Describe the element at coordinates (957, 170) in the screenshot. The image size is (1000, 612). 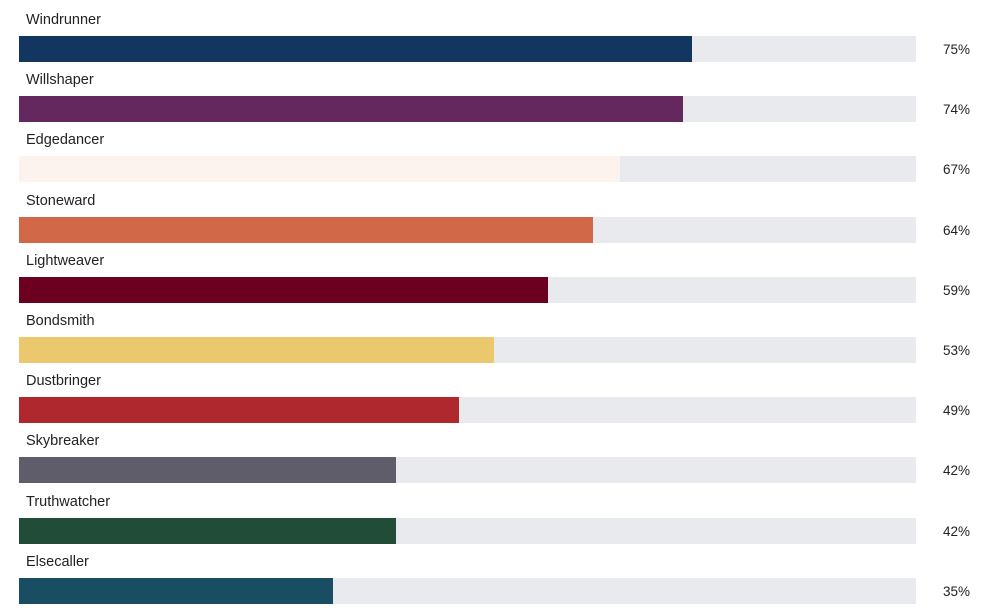
I see `value-label: 67%` at that location.